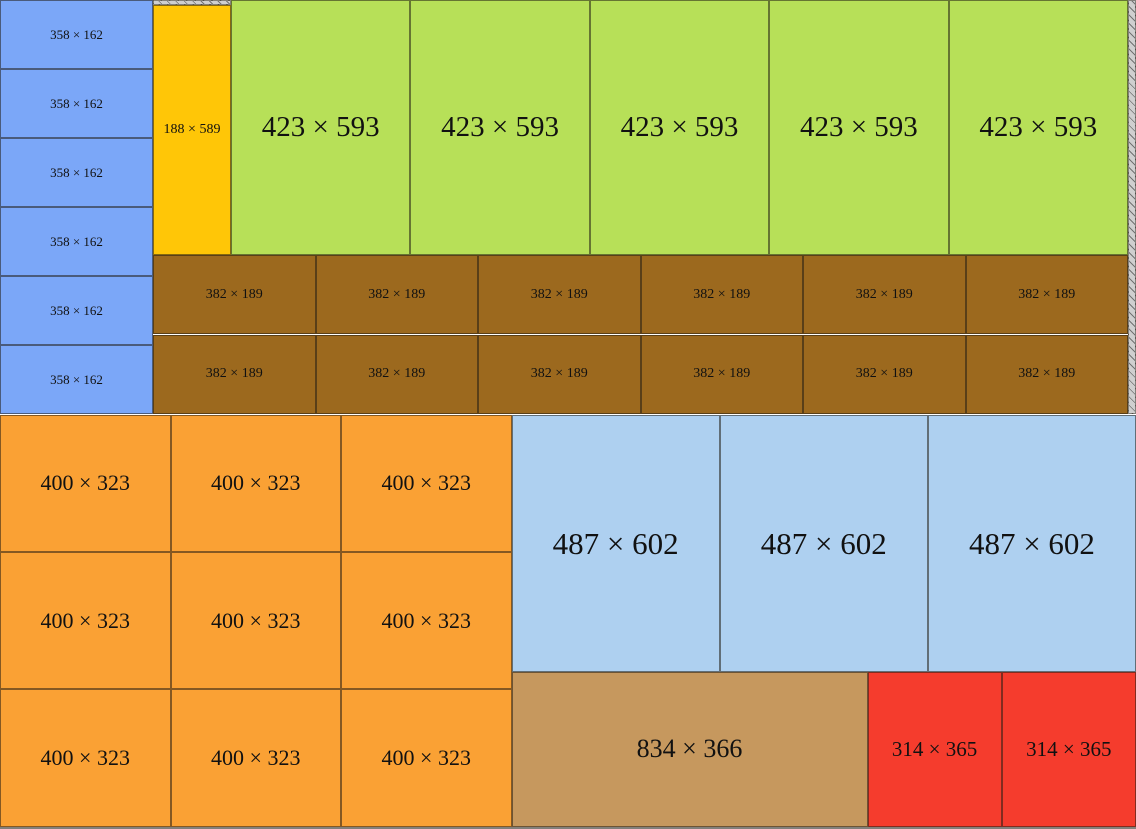  I want to click on packed-rect-tan: 834 × 366, so click(689, 749).